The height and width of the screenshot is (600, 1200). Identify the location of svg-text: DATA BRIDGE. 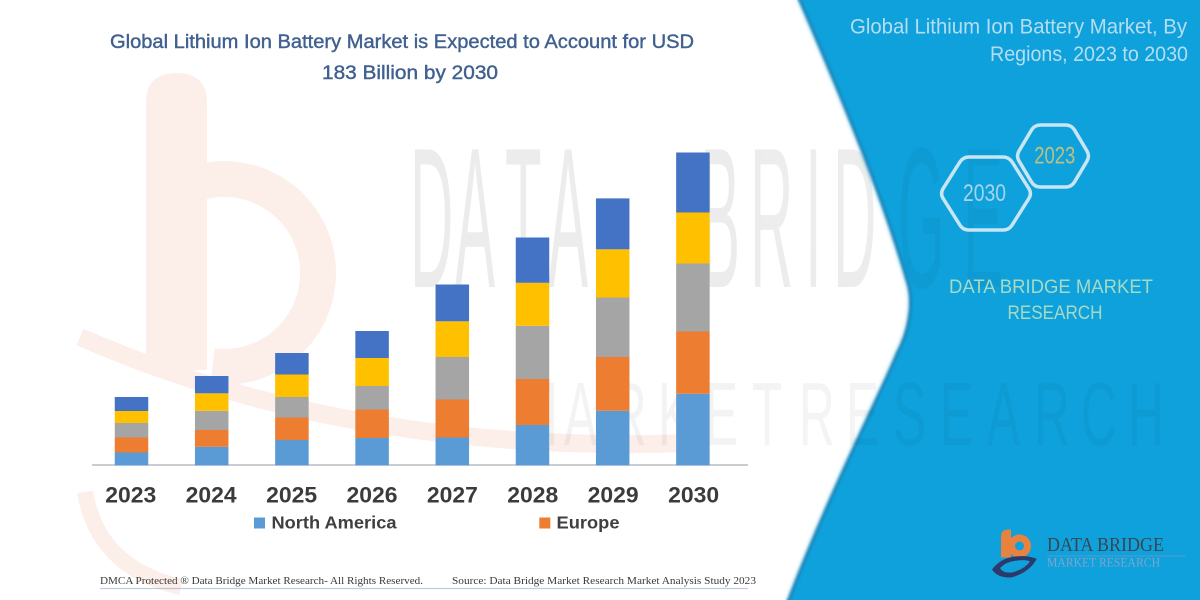
(1105, 545).